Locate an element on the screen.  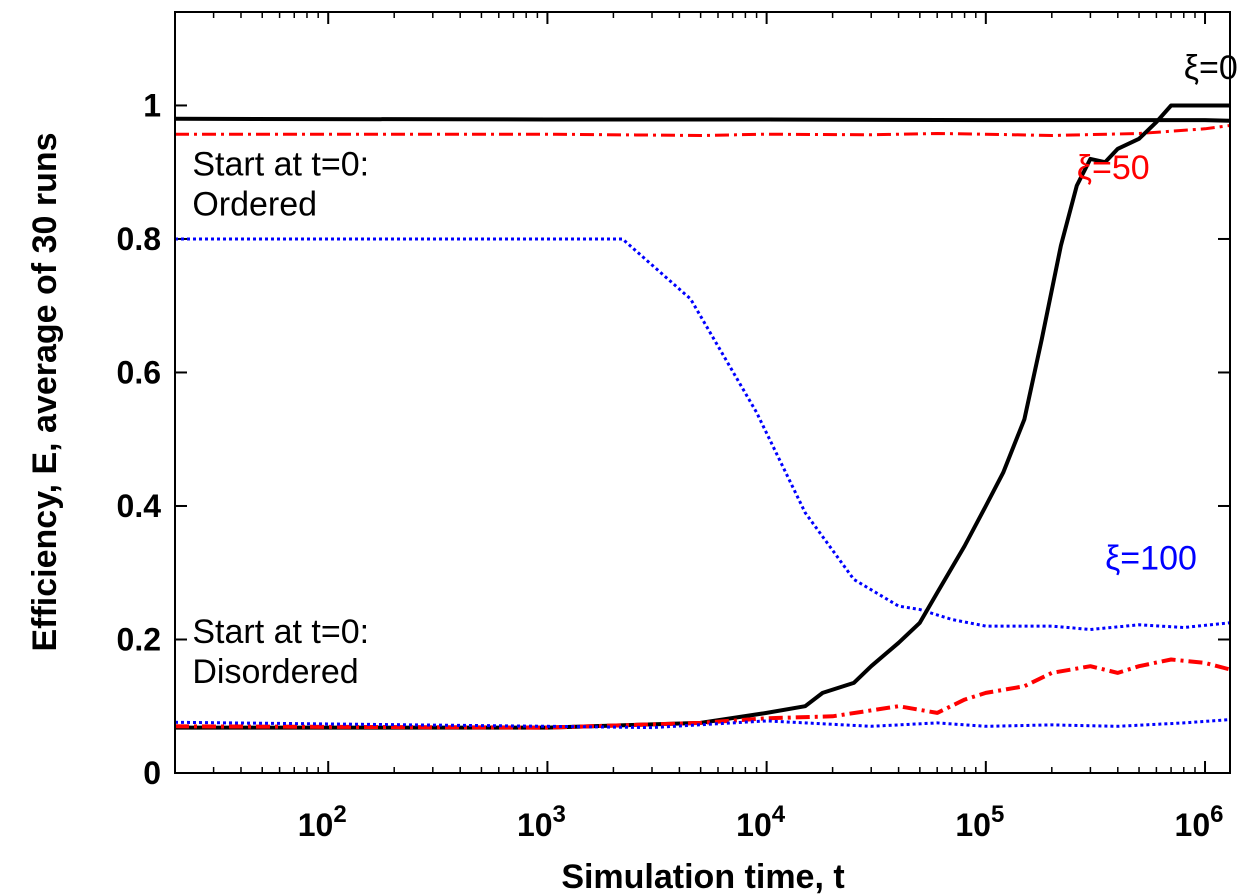
annotation-xi50: ξ=50 is located at coordinates (1113, 168).